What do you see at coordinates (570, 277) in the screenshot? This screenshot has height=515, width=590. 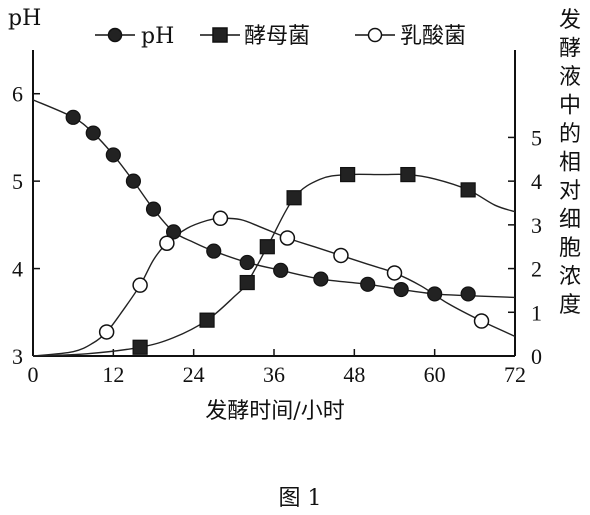 I see `right-axis-title-char: 浓` at bounding box center [570, 277].